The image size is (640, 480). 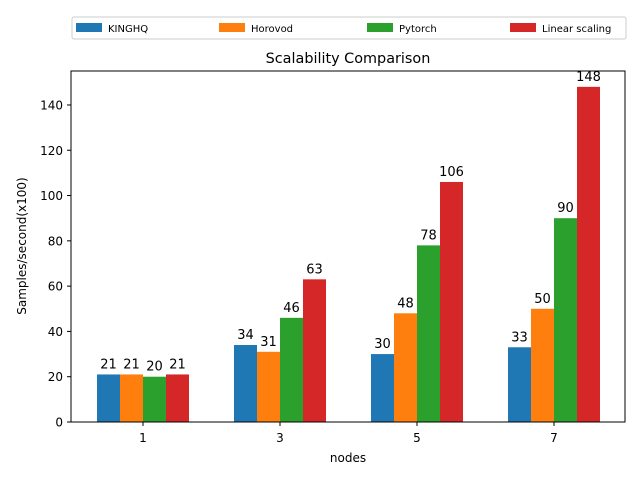 What do you see at coordinates (417, 438) in the screenshot?
I see `x-tick-label: 5` at bounding box center [417, 438].